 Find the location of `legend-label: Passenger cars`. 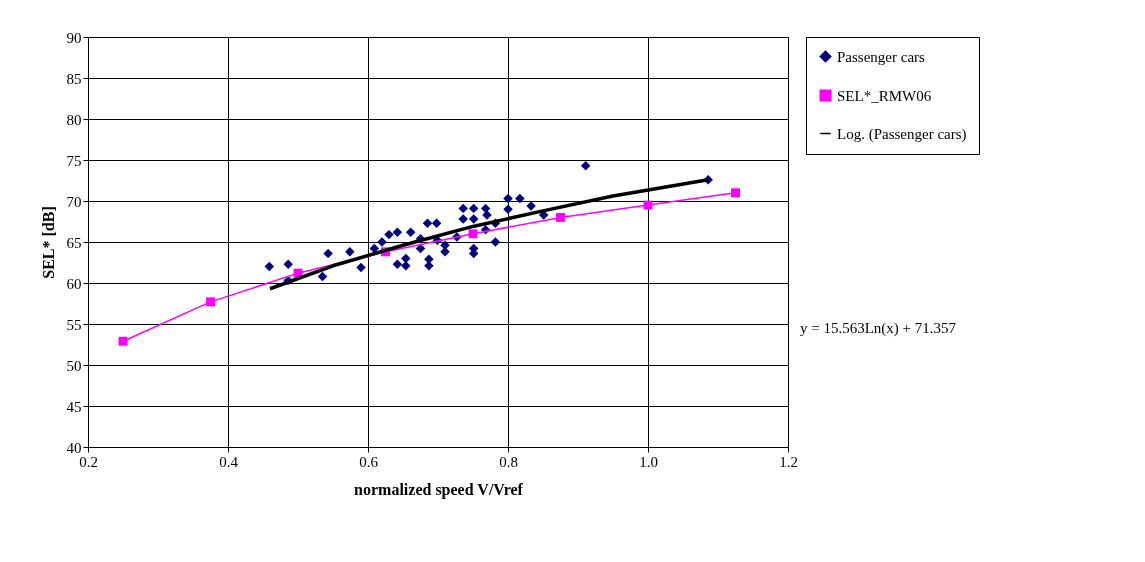

legend-label: Passenger cars is located at coordinates (881, 56).